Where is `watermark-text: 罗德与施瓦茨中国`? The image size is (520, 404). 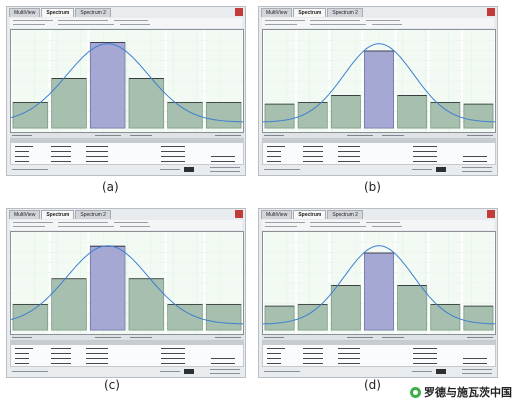 watermark-text: 罗德与施瓦茨中国 is located at coordinates (468, 392).